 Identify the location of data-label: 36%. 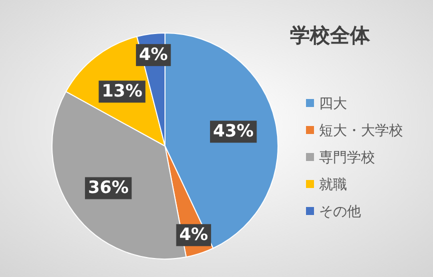
(108, 188).